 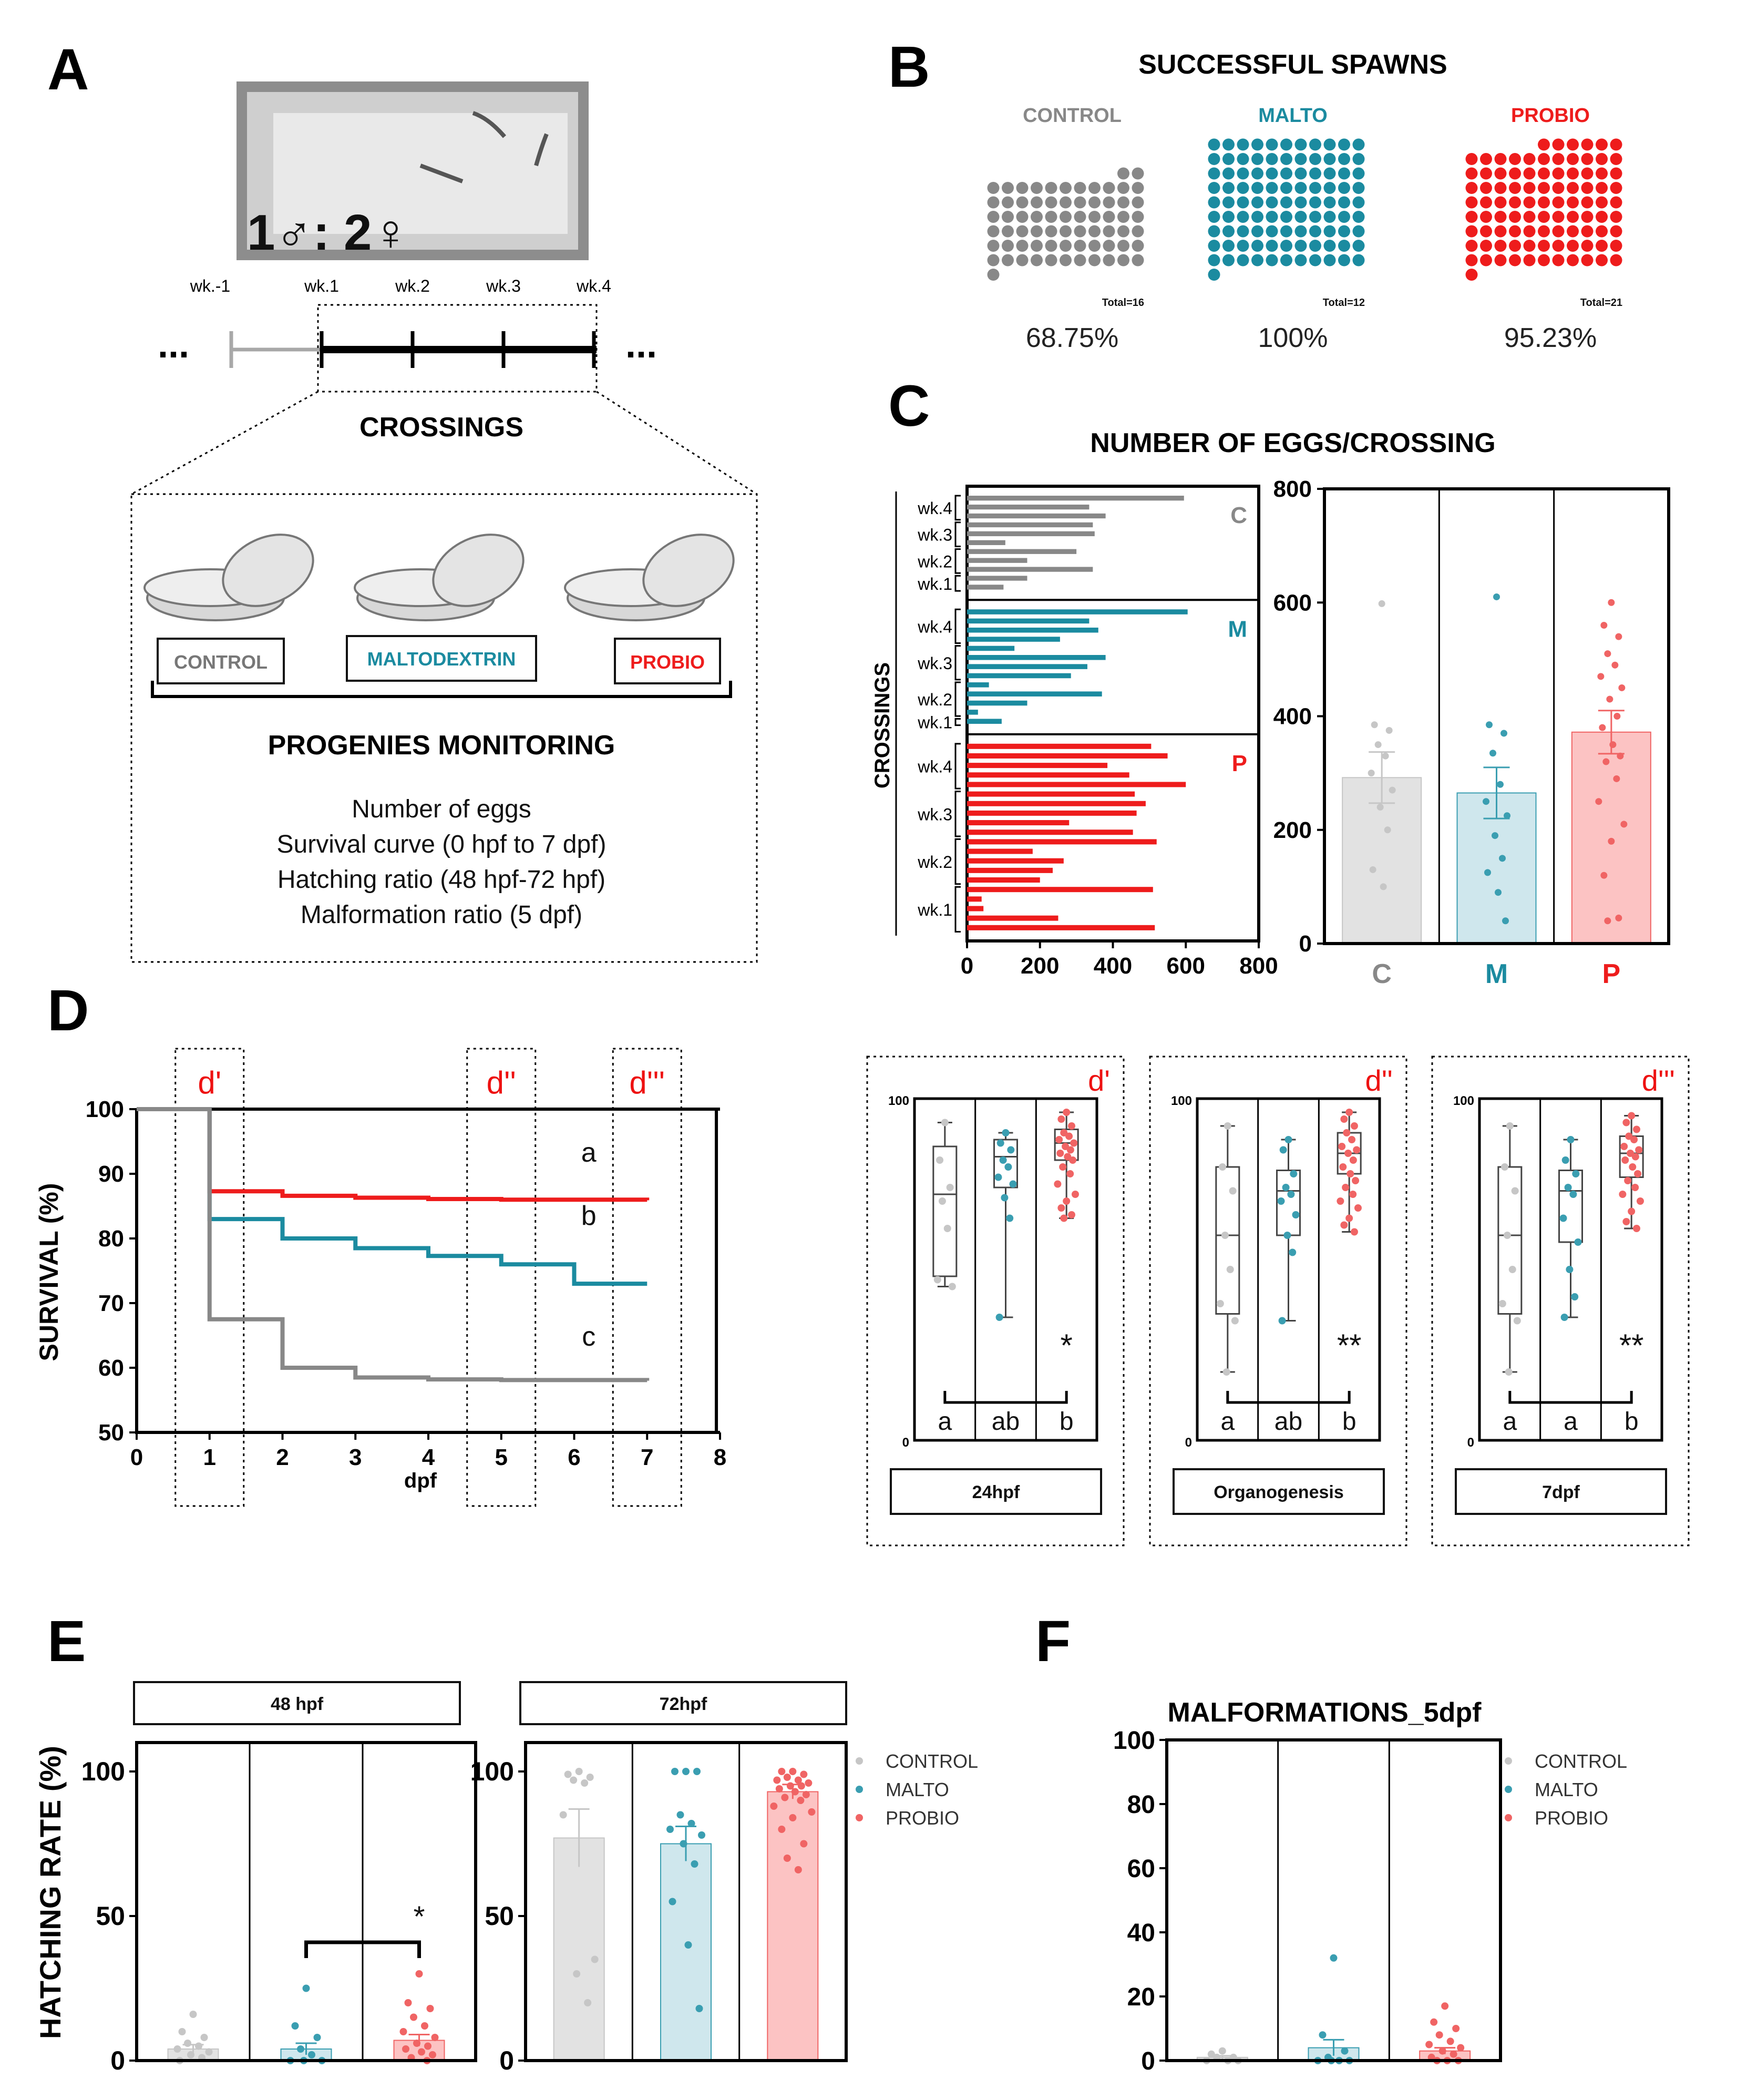 What do you see at coordinates (1570, 1397) in the screenshot?
I see `boxplot-sig-bracket` at bounding box center [1570, 1397].